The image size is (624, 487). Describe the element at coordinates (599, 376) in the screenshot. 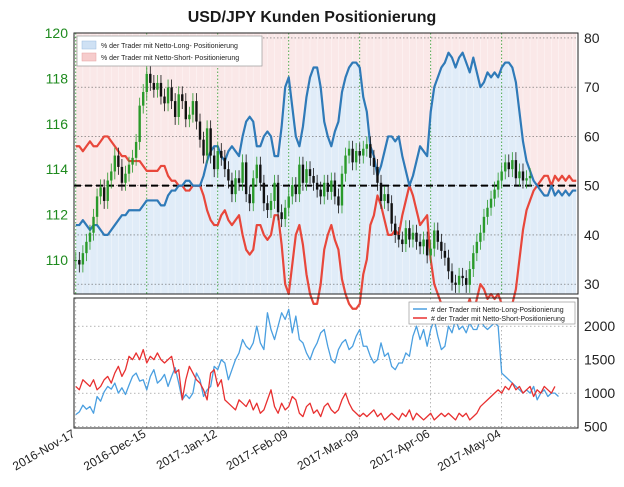

I see `lower-right-axis-ticks: 500 1000 1500 2000` at that location.